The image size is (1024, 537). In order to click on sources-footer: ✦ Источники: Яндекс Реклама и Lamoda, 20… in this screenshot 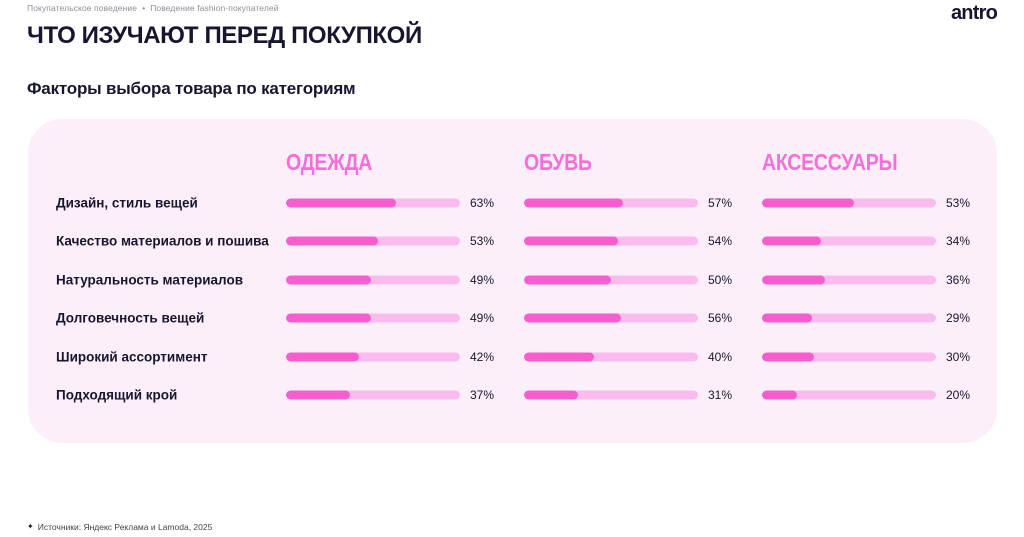, I will do `click(119, 527)`.